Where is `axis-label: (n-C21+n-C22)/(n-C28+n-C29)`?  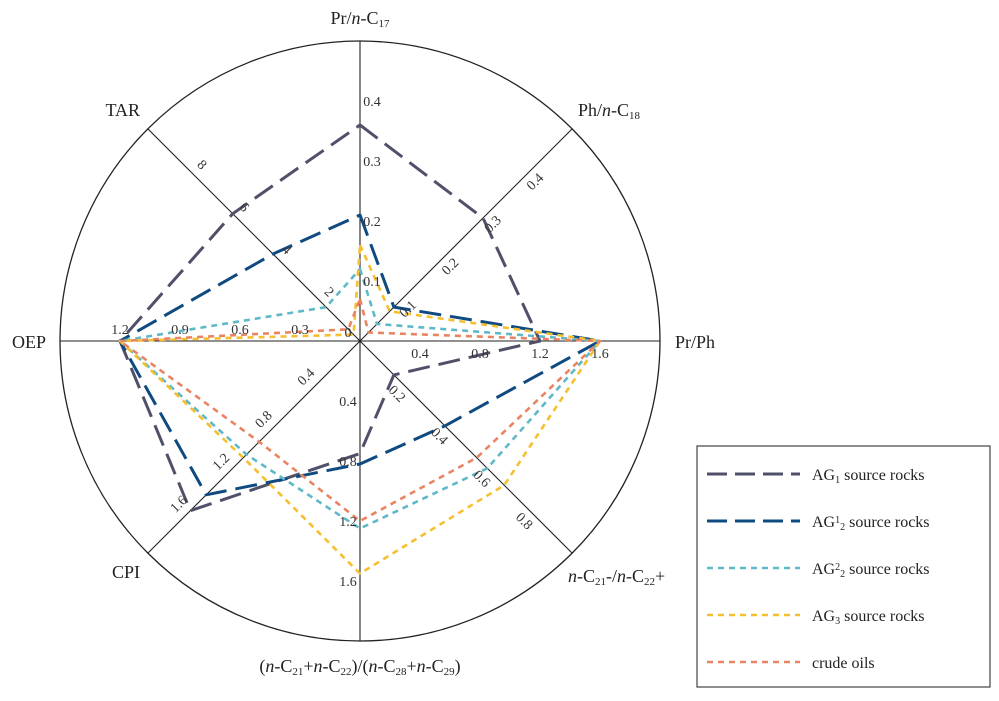
axis-label: (n-C21+n-C22)/(n-C28+n-C29) is located at coordinates (359, 667).